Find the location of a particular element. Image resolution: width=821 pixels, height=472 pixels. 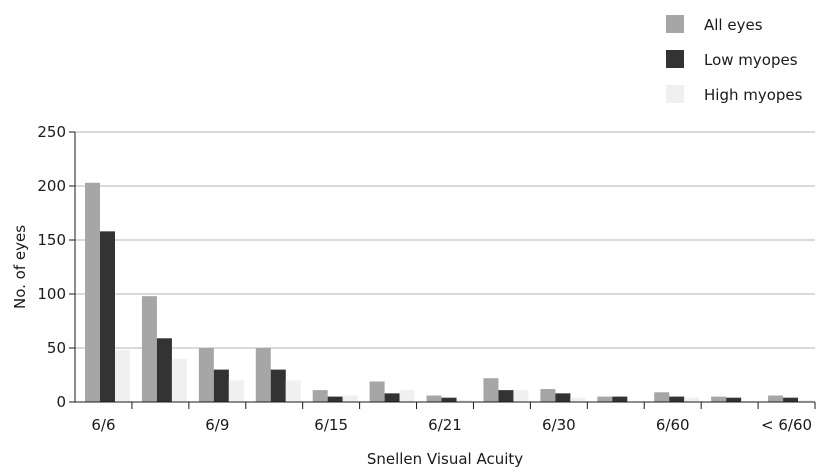

x-tick-label: 6/60 is located at coordinates (673, 425).